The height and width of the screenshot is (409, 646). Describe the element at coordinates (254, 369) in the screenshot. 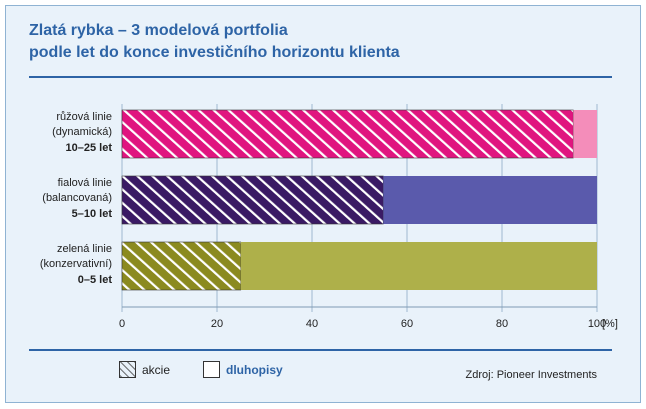

I see `legend-label-dluhopisy: dluhopisy` at that location.